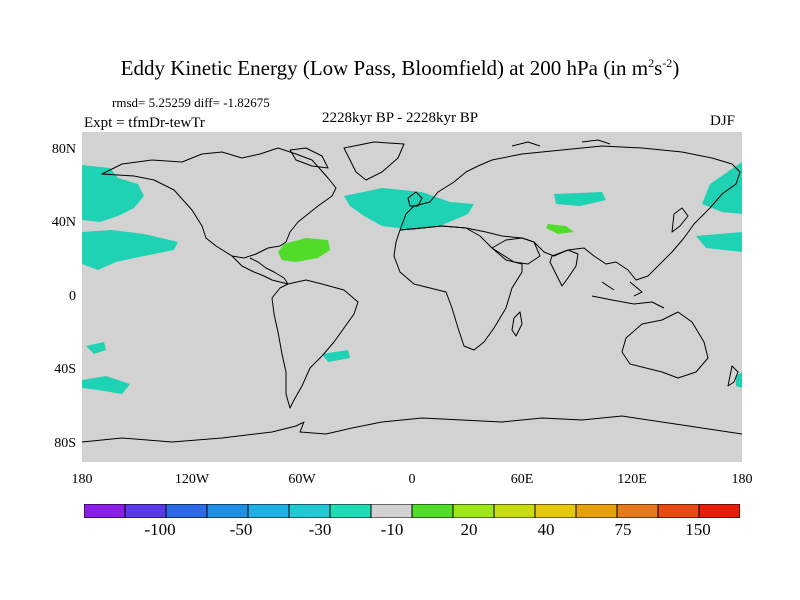  Describe the element at coordinates (412, 429) in the screenshot. I see `antarctica-coastline` at that location.